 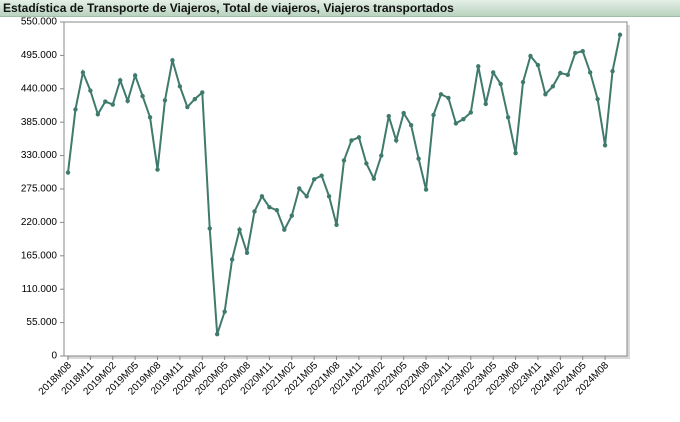 What do you see at coordinates (54, 356) in the screenshot?
I see `y-tick-label: 0` at bounding box center [54, 356].